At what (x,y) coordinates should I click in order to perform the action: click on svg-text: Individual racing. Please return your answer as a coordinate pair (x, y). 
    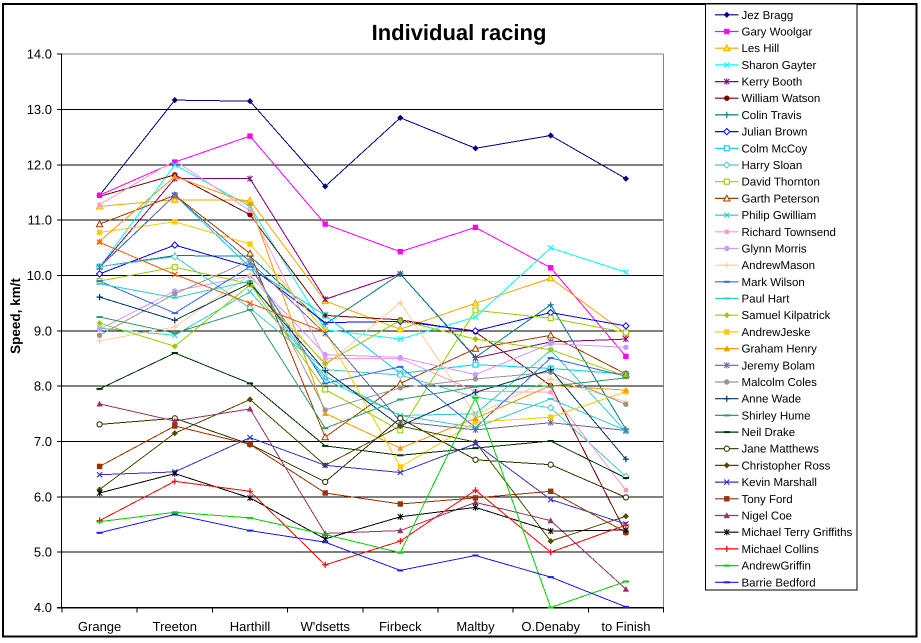
    Looking at the image, I should click on (459, 32).